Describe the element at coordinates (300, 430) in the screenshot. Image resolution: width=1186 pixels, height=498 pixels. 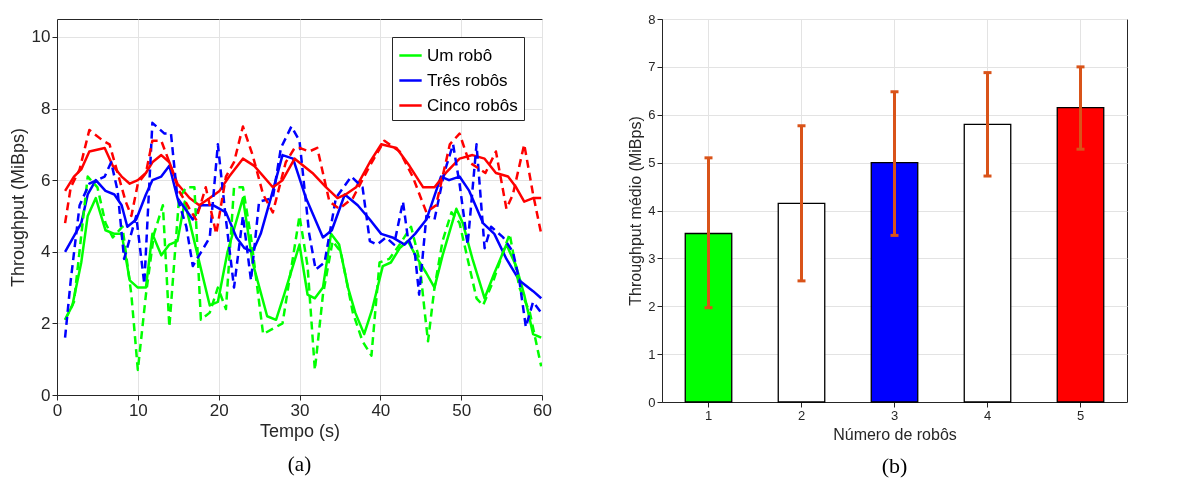
I see `x-axis-title: Tempo (s)` at that location.